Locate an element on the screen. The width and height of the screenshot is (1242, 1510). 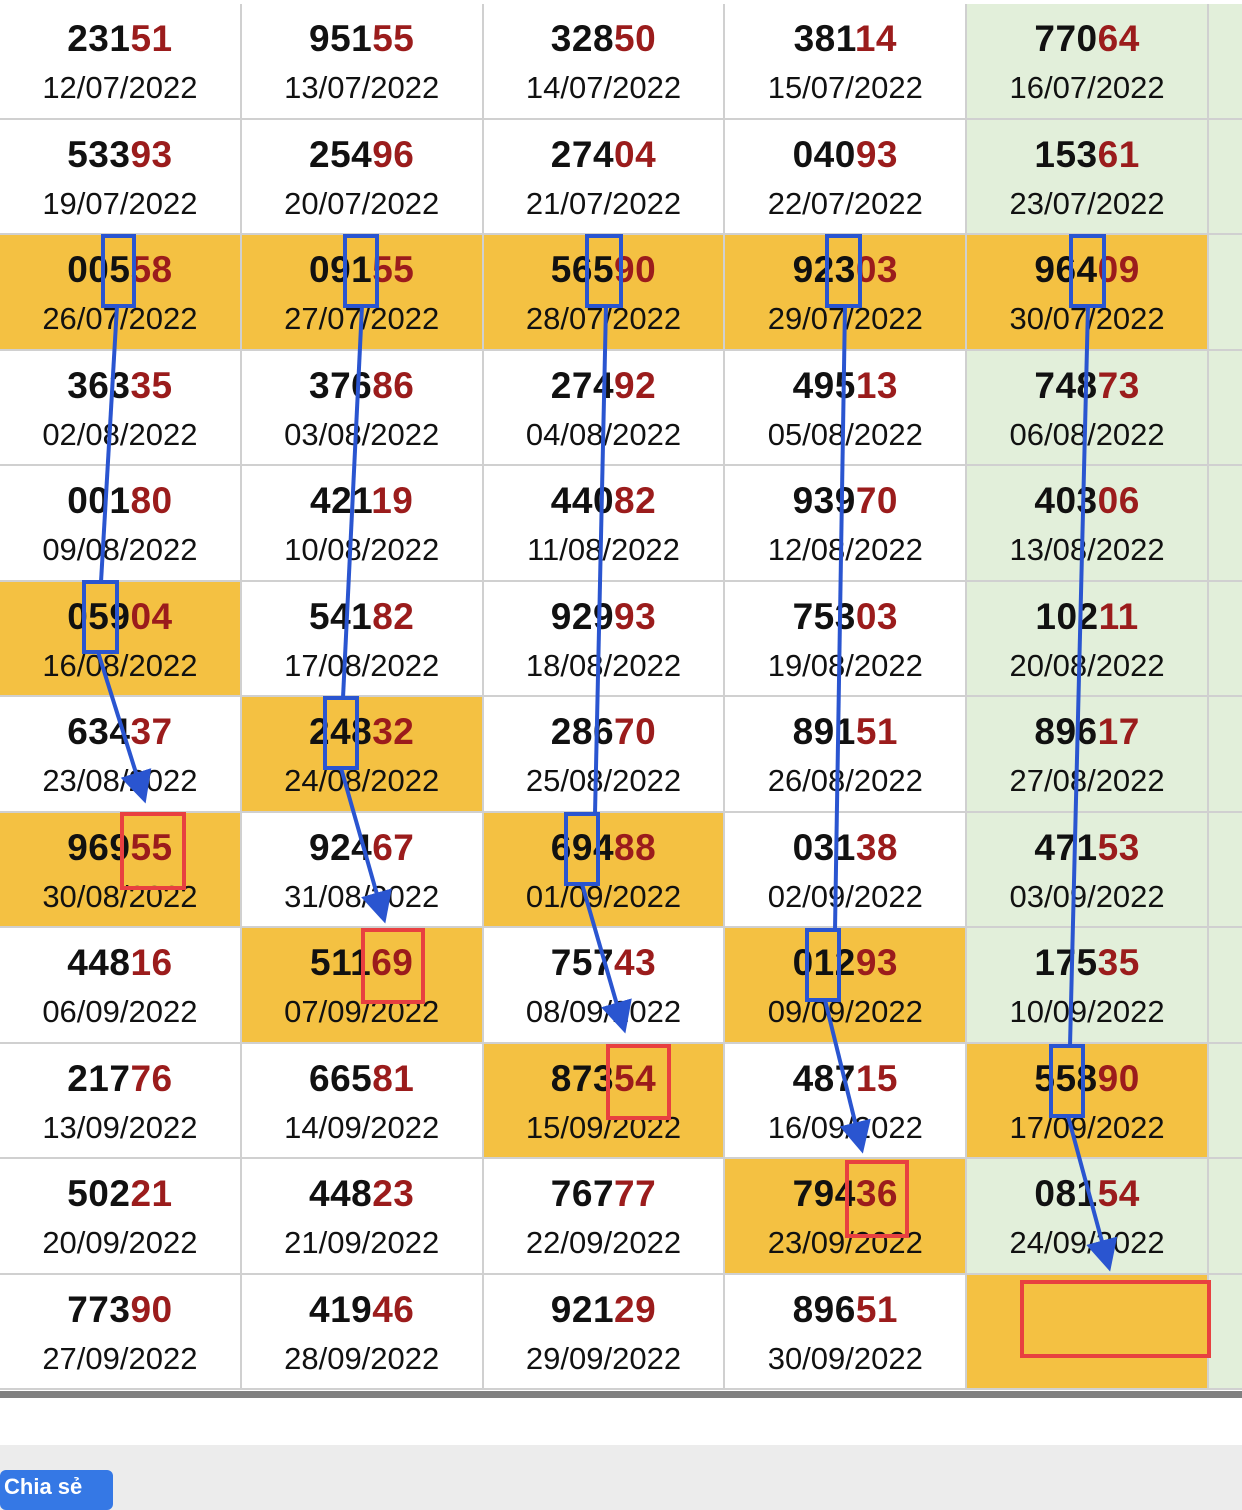
result-number: 28670 is located at coordinates (603, 731).